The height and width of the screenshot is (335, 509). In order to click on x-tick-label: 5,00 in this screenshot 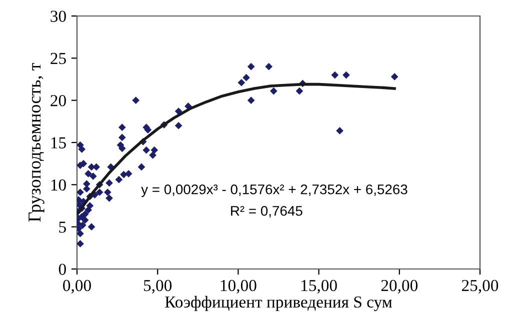, I will do `click(158, 287)`.